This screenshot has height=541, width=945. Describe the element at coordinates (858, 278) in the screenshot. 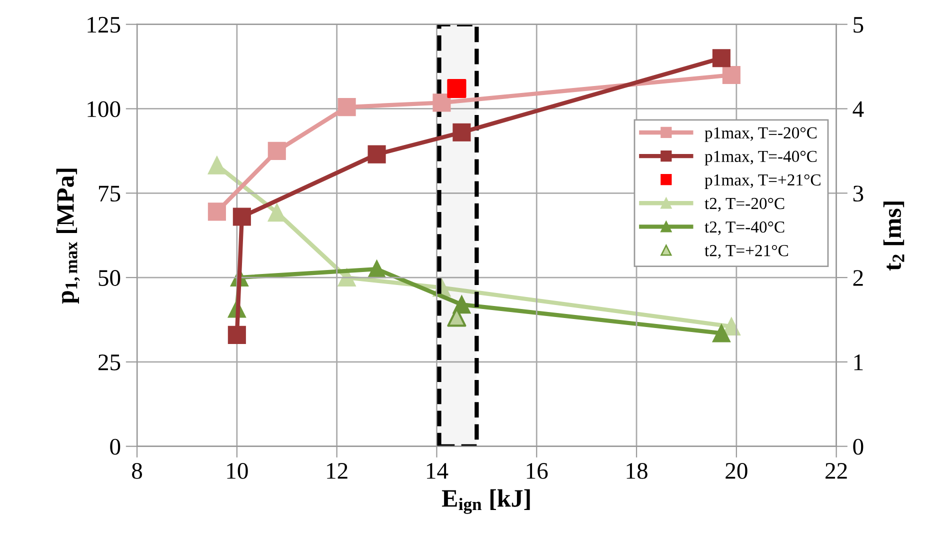

I see `y2-tick-label: 2` at that location.